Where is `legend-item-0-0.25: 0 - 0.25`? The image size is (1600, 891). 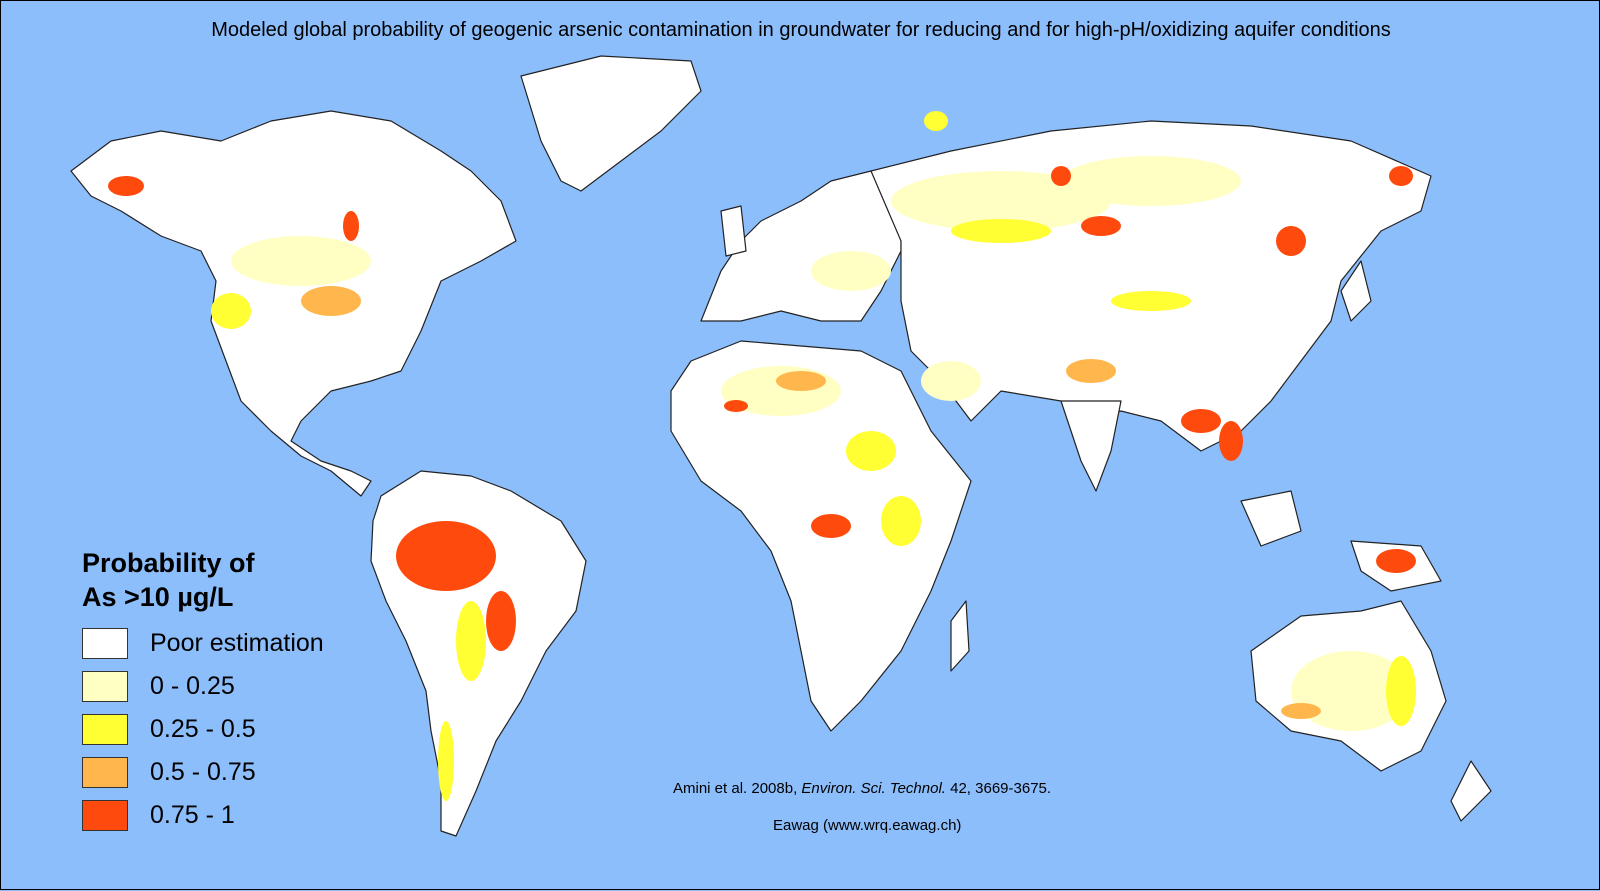
legend-item-0-0.25: 0 - 0.25 is located at coordinates (203, 686).